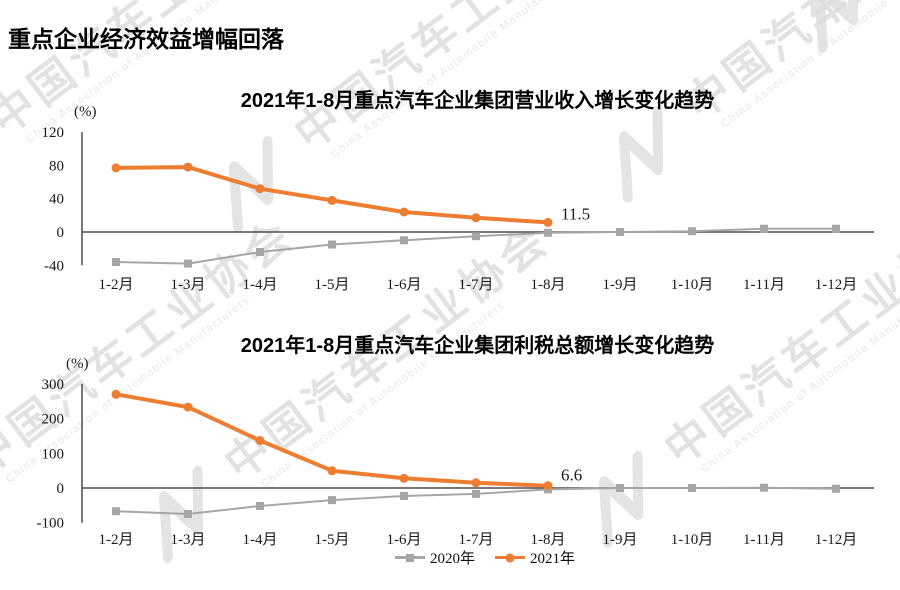  I want to click on y-tick-label: -100, so click(51, 524).